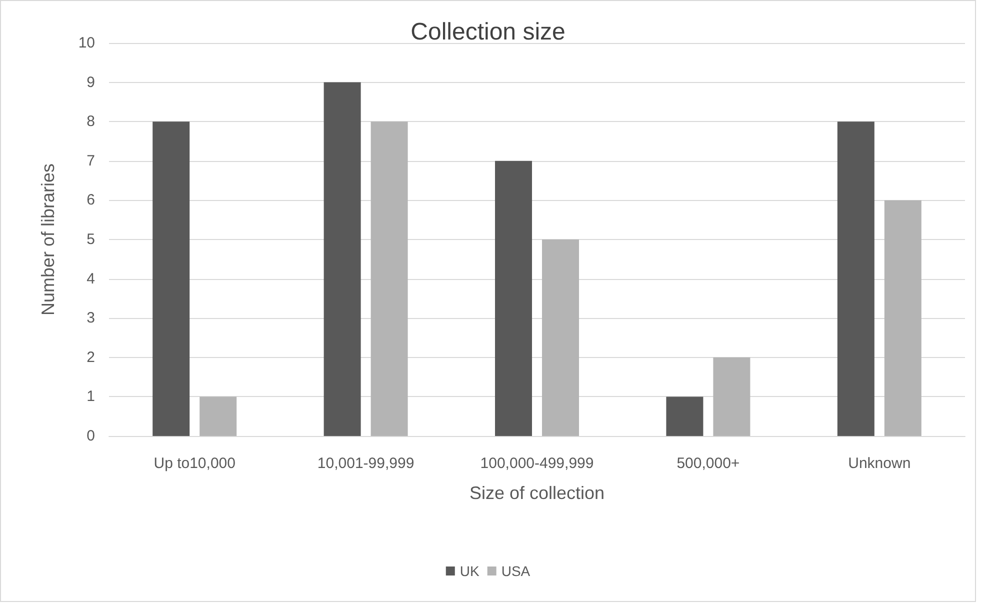  I want to click on x-tick-label: 100,000-499,999, so click(537, 463).